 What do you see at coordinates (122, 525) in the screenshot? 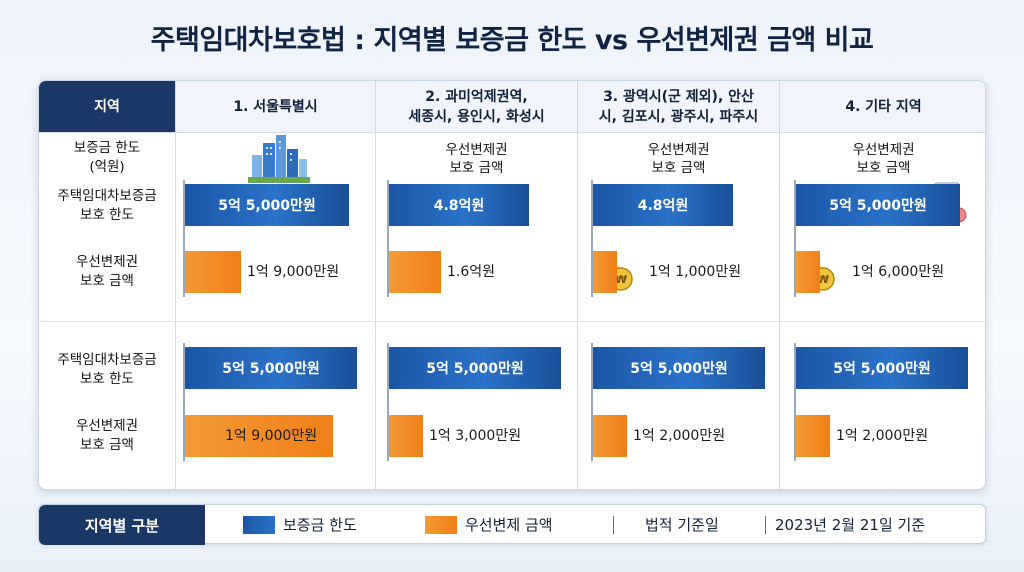
I see `legend-title: 지역별 구분` at bounding box center [122, 525].